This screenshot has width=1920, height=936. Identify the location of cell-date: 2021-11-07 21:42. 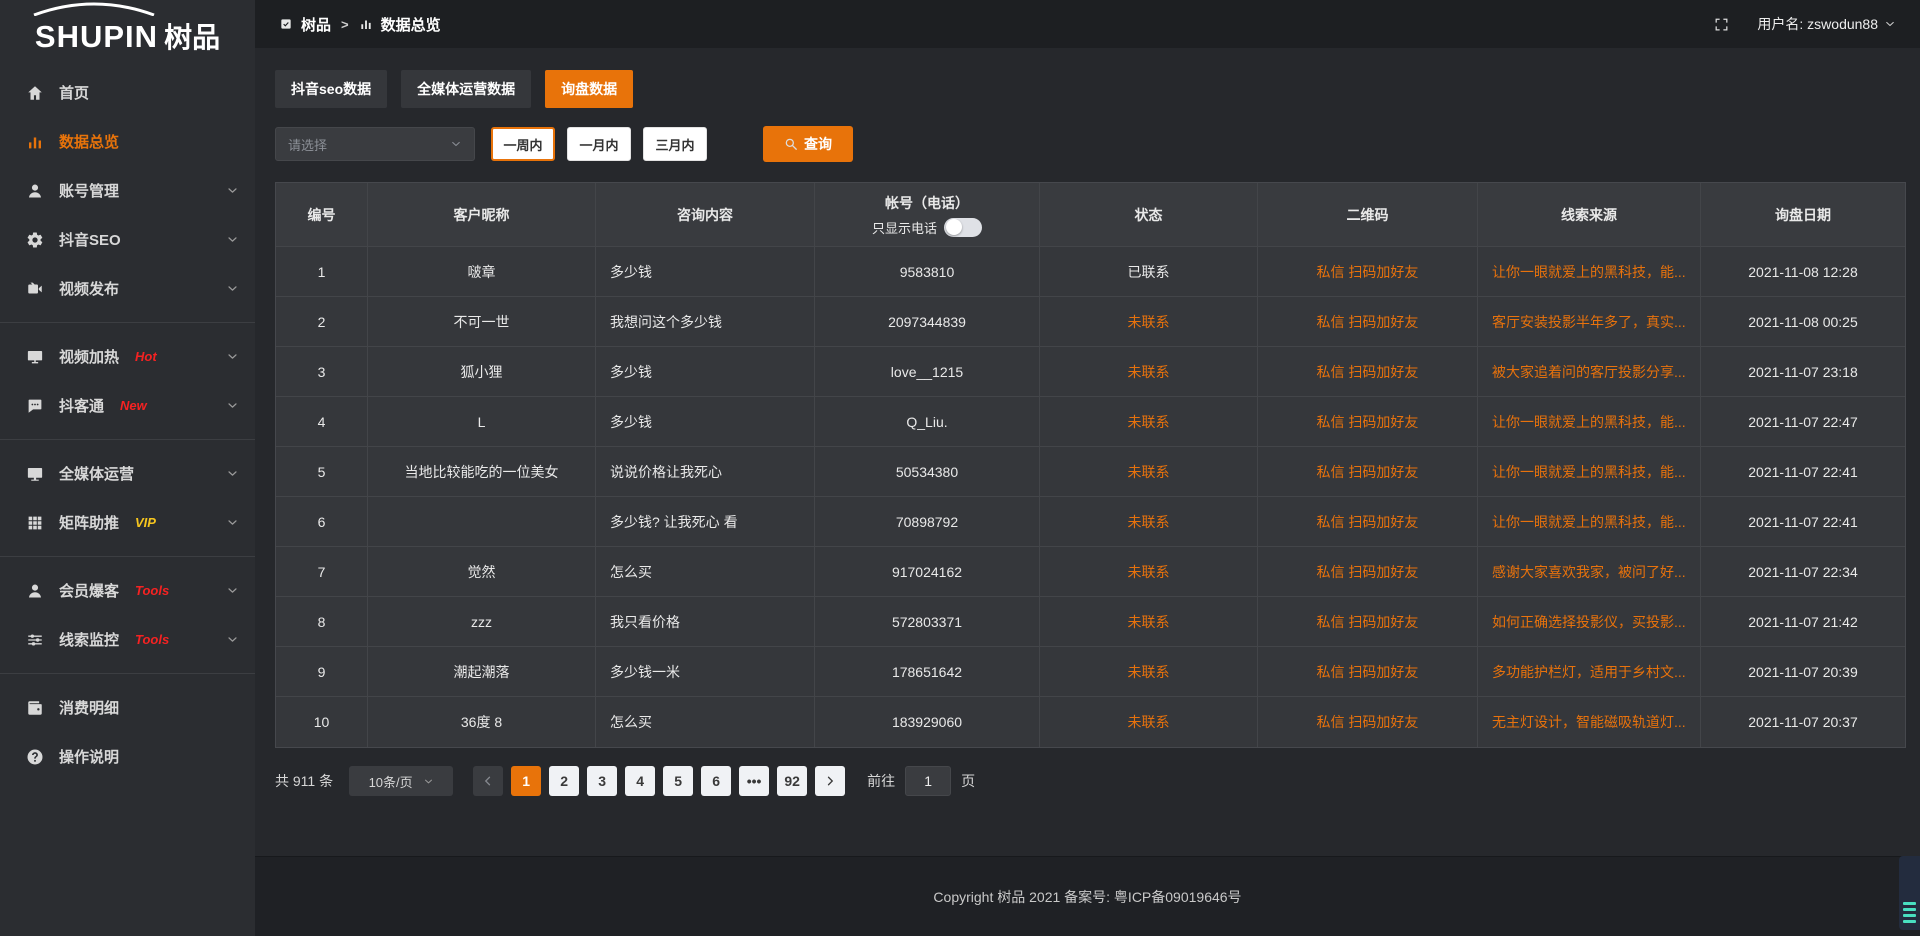
(1803, 622).